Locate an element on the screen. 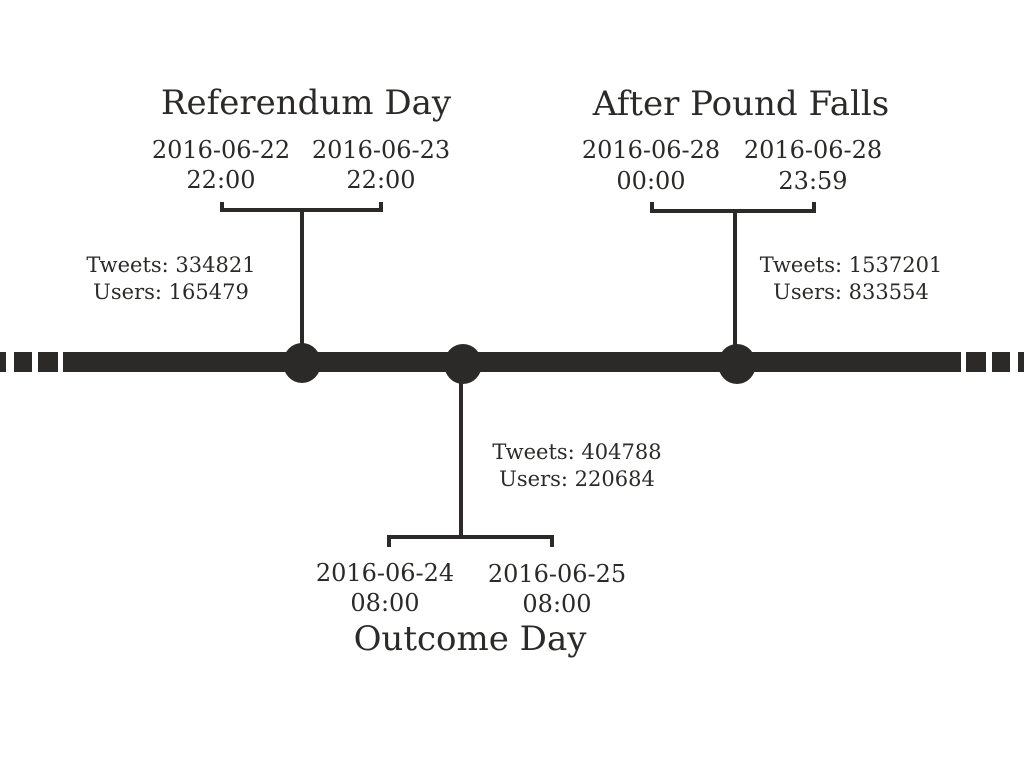  event-tweets-count: Tweets: 334821 is located at coordinates (170, 265).